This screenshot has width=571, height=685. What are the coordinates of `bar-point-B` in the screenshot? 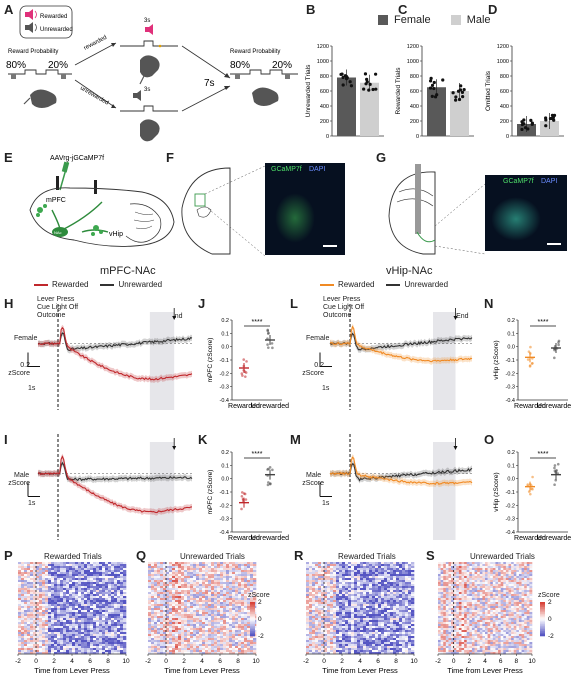 It's located at (351, 86).